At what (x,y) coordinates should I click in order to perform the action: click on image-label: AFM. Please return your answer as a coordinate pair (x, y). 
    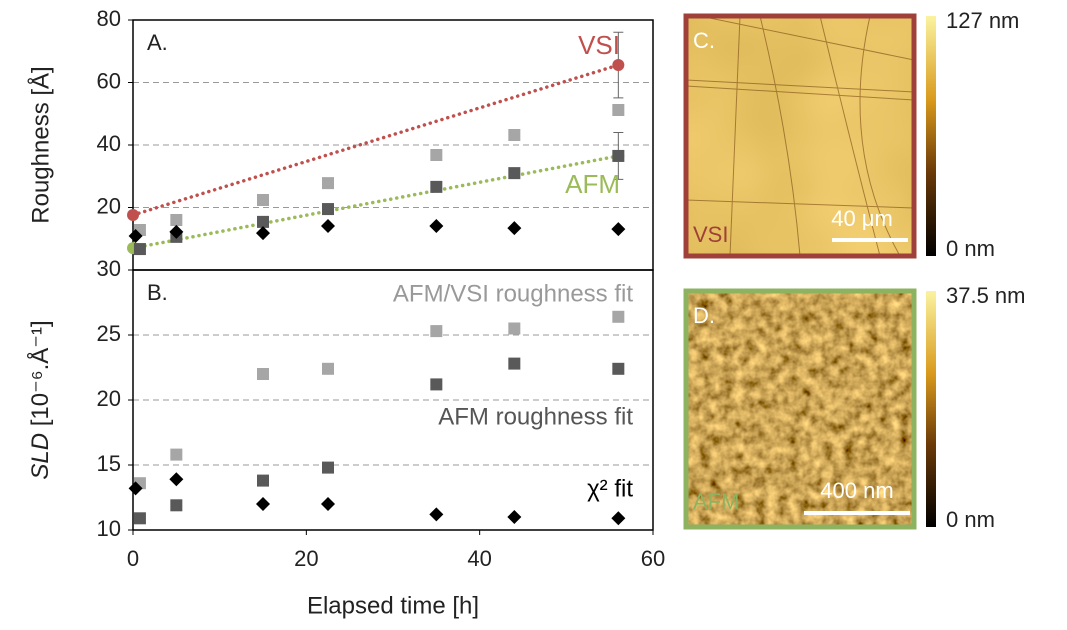
    Looking at the image, I should click on (716, 501).